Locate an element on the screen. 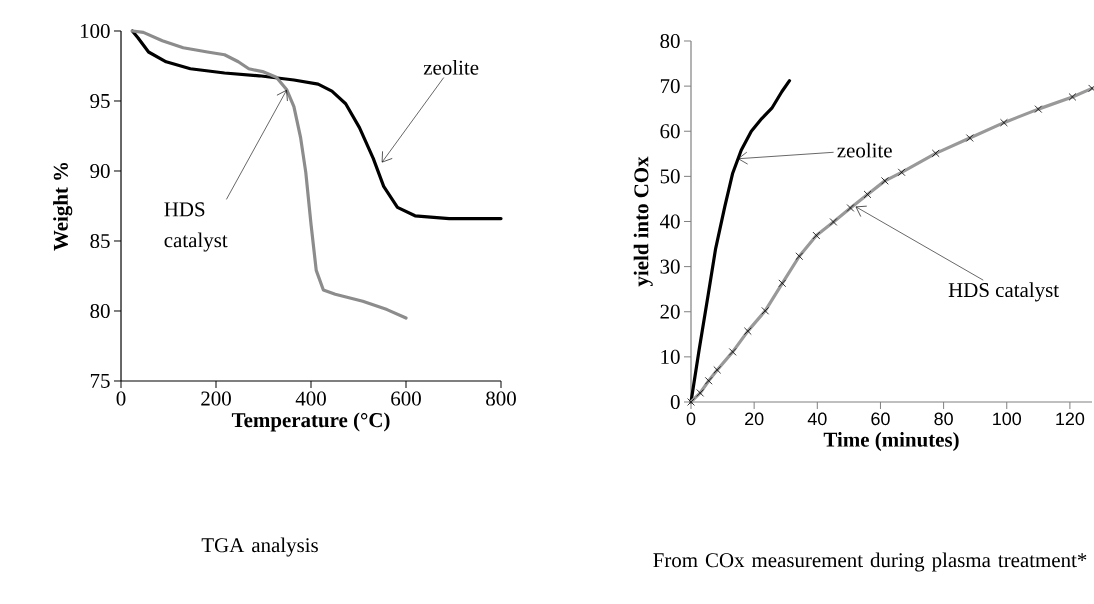 This screenshot has width=1094, height=604. x-axis-title: Temperature (°C) is located at coordinates (310, 422).